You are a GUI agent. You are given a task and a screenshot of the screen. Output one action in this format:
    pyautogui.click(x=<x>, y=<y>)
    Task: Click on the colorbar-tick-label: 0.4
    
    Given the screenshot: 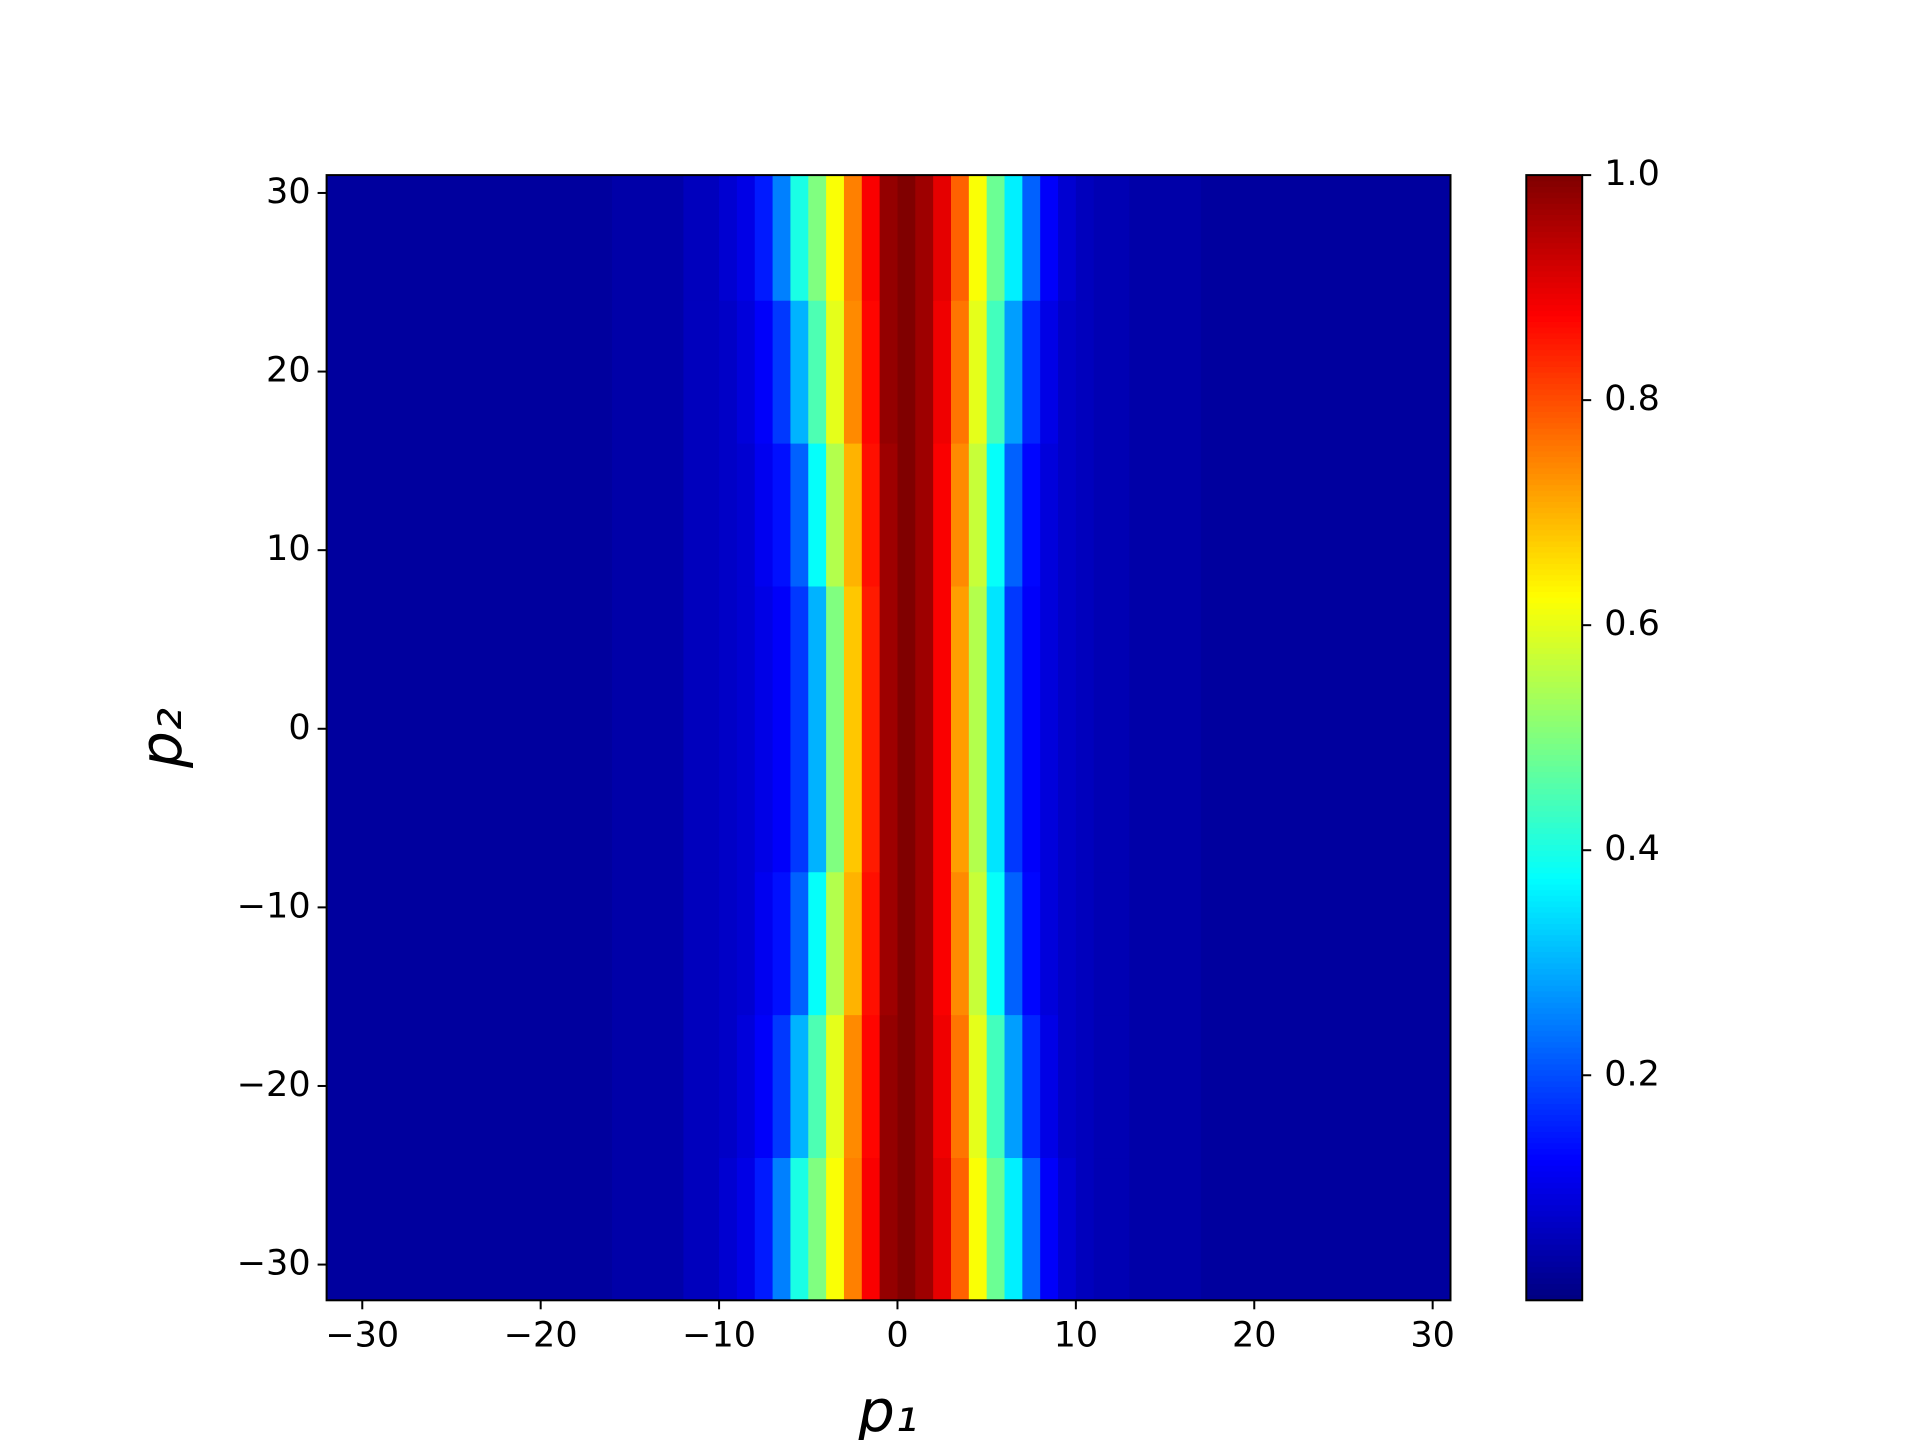 What is the action you would take?
    pyautogui.click(x=1632, y=849)
    